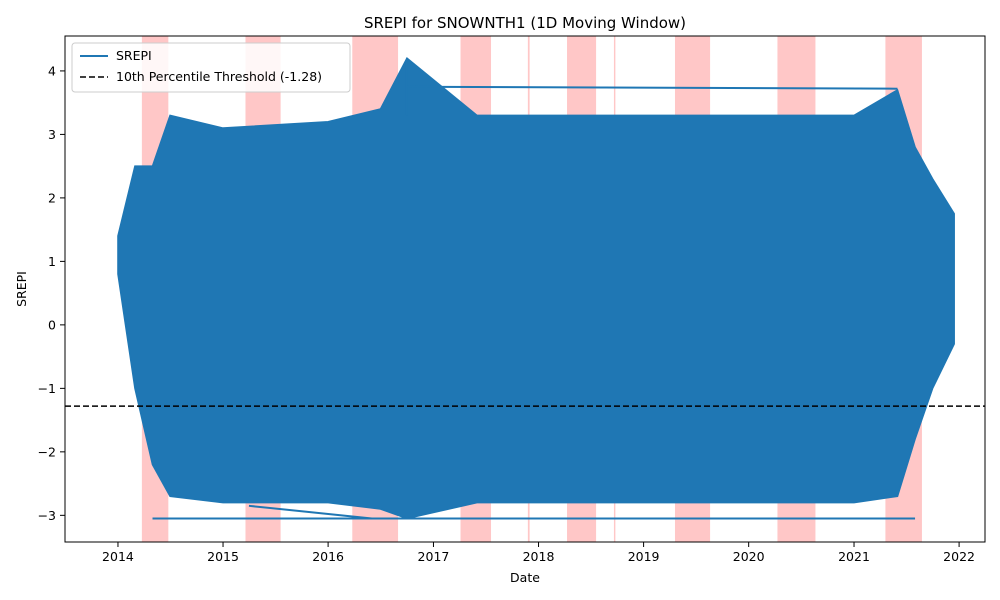  I want to click on x-tick-label-2017: 2017, so click(434, 556).